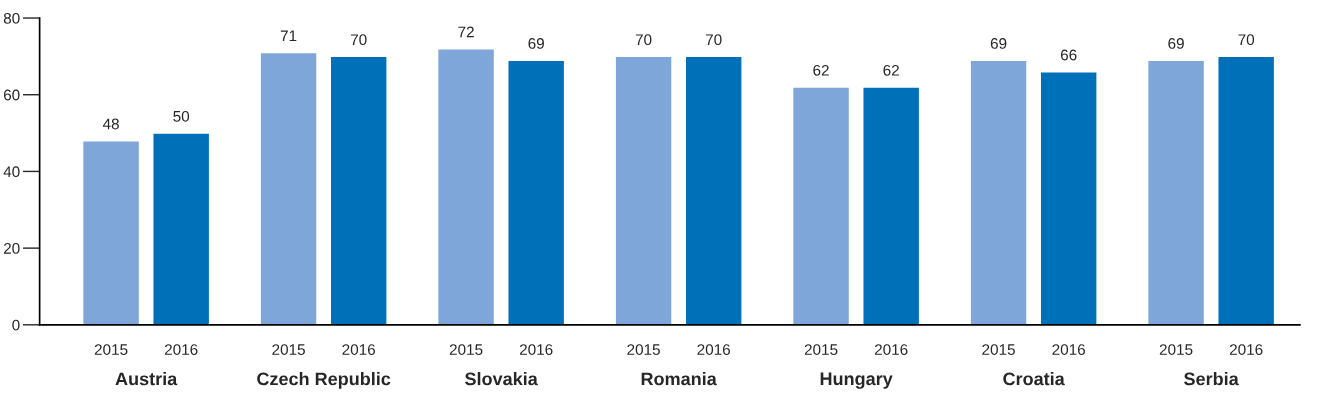  I want to click on x-tick-label: Hungary, so click(856, 380).